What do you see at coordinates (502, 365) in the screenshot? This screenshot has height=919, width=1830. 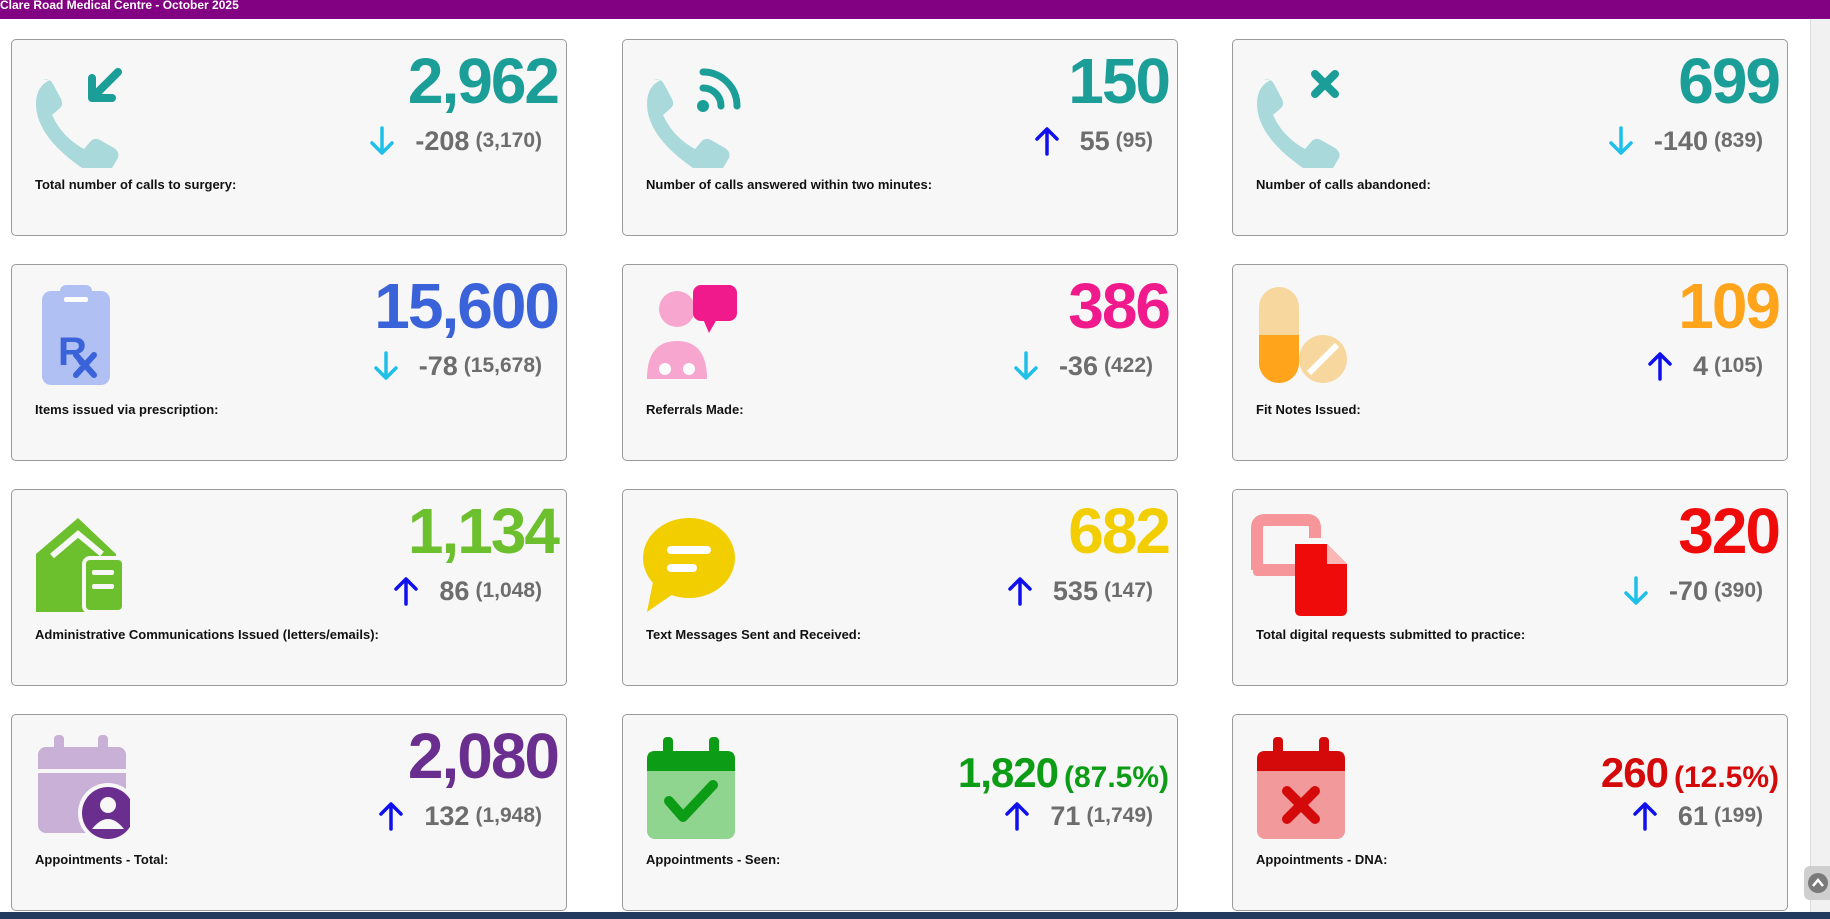 I see `kpi-previous-value: (15,678)` at bounding box center [502, 365].